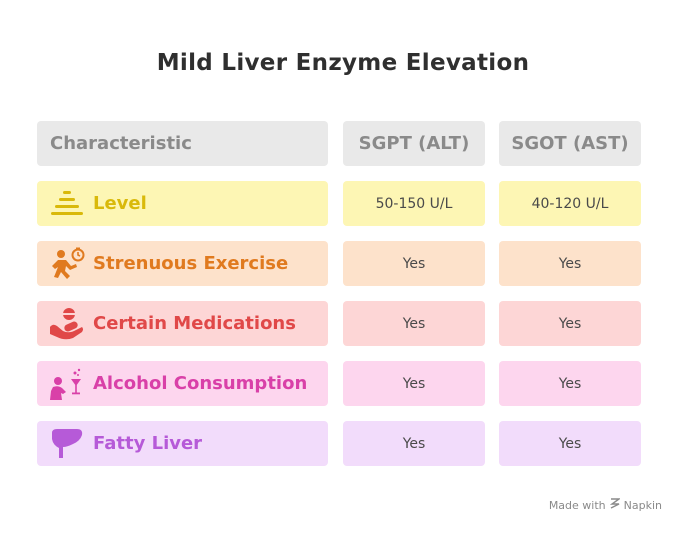 The image size is (686, 534). I want to click on row-label: Level, so click(120, 203).